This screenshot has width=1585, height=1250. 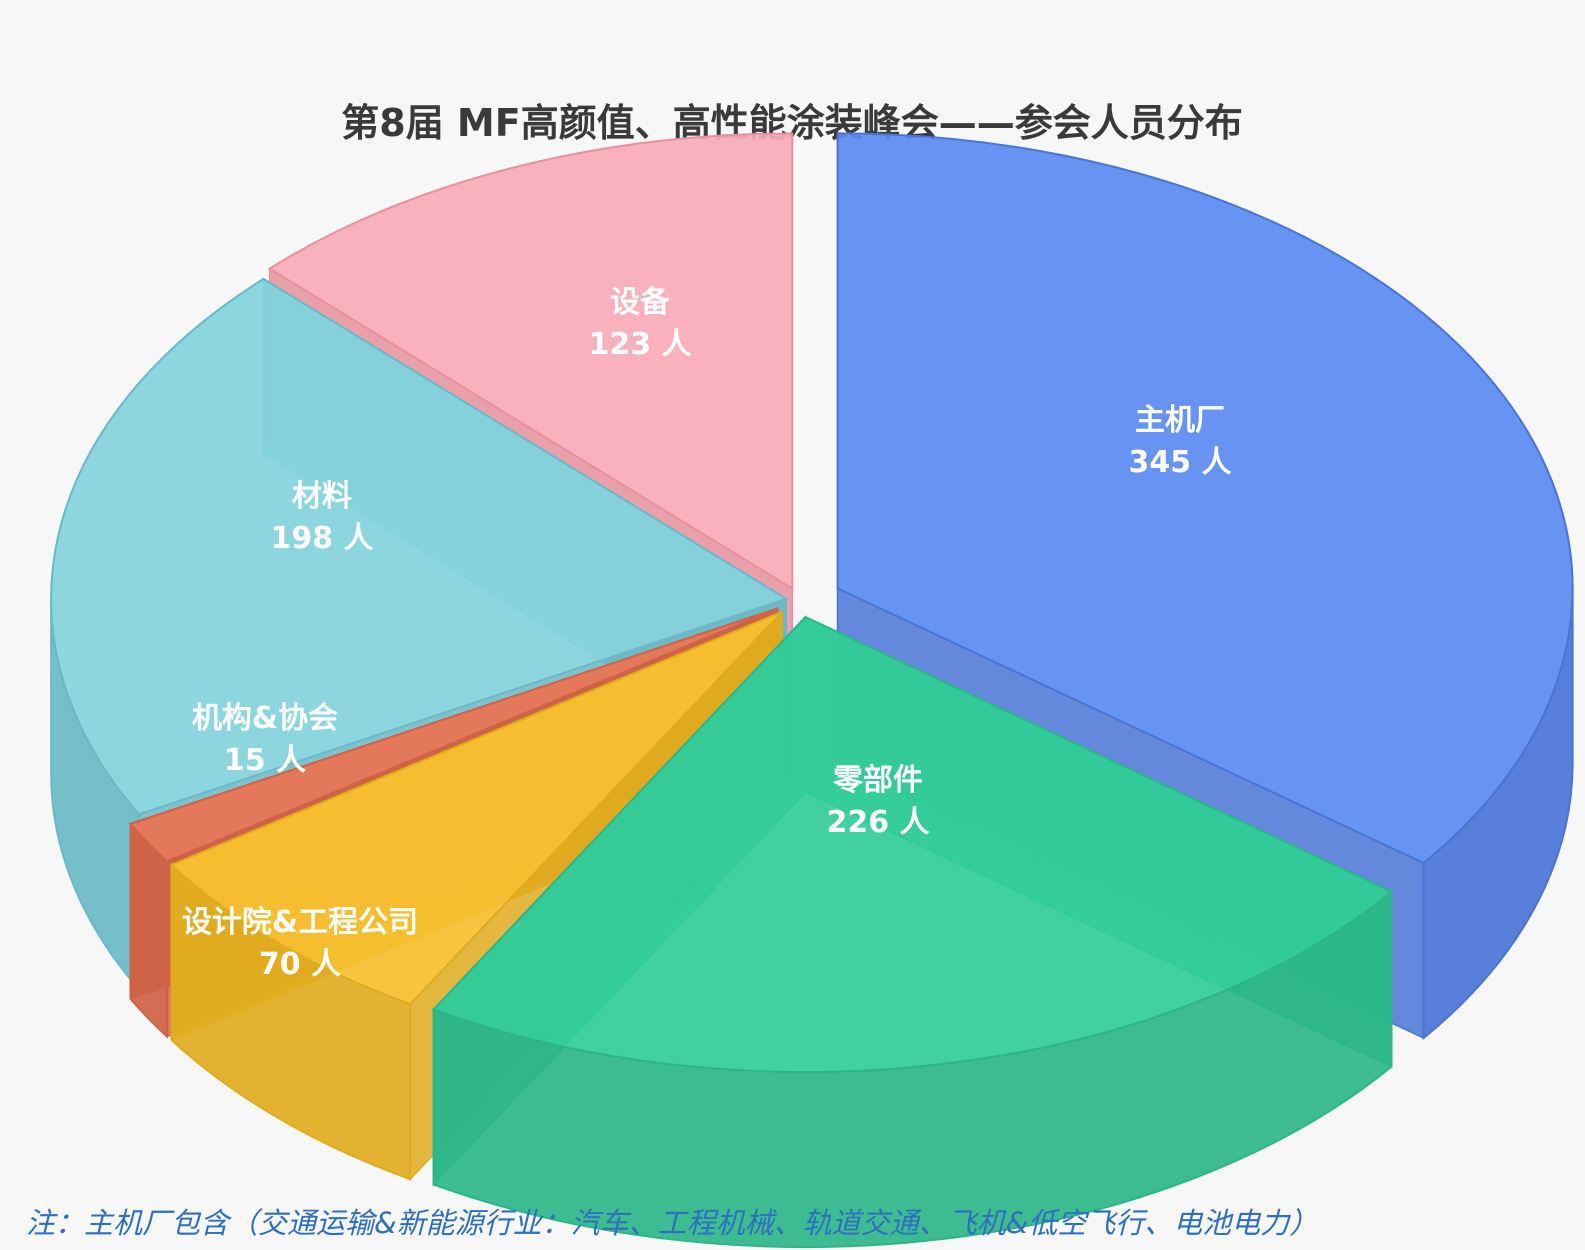 I want to click on slice-value-2: 70 人, so click(x=300, y=964).